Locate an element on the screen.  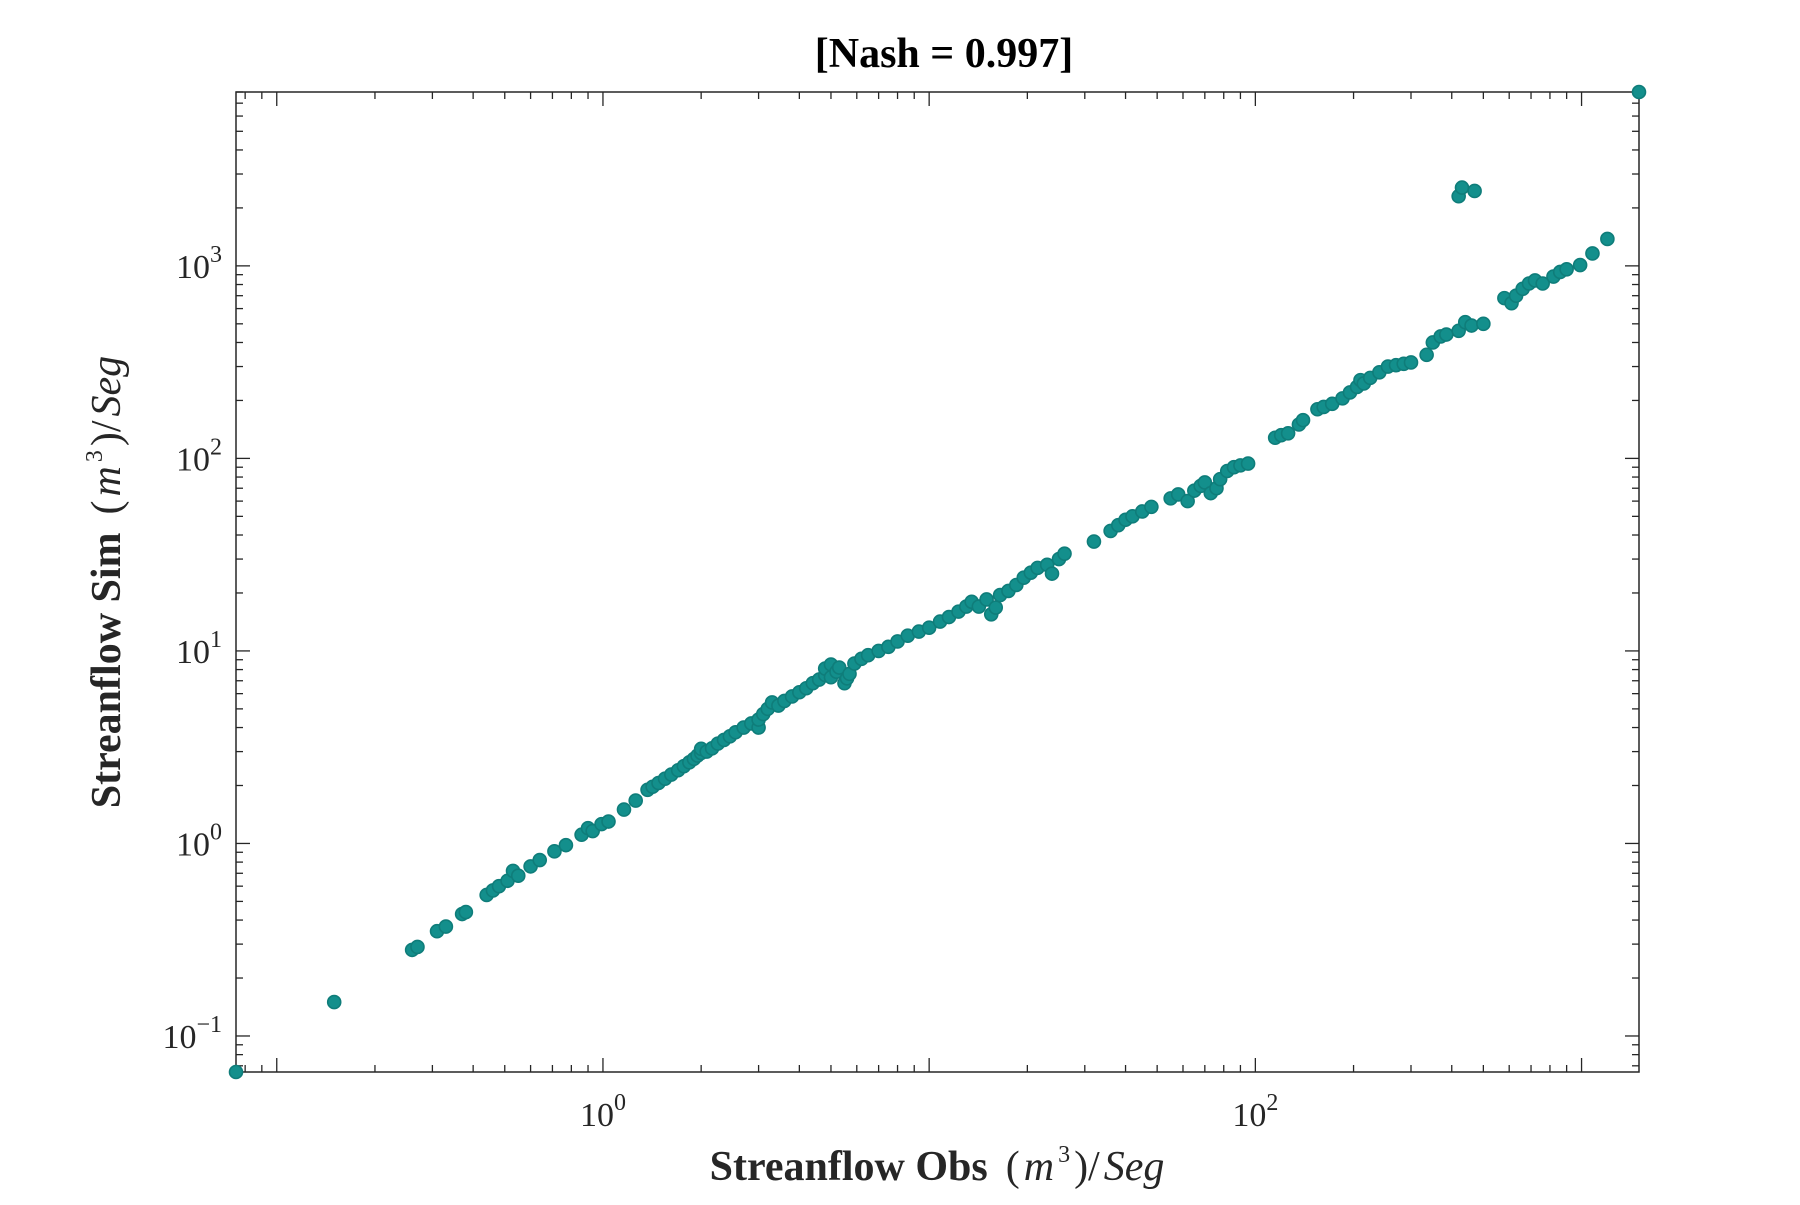
y-tick-label-exponent: 0 is located at coordinates (216, 832).